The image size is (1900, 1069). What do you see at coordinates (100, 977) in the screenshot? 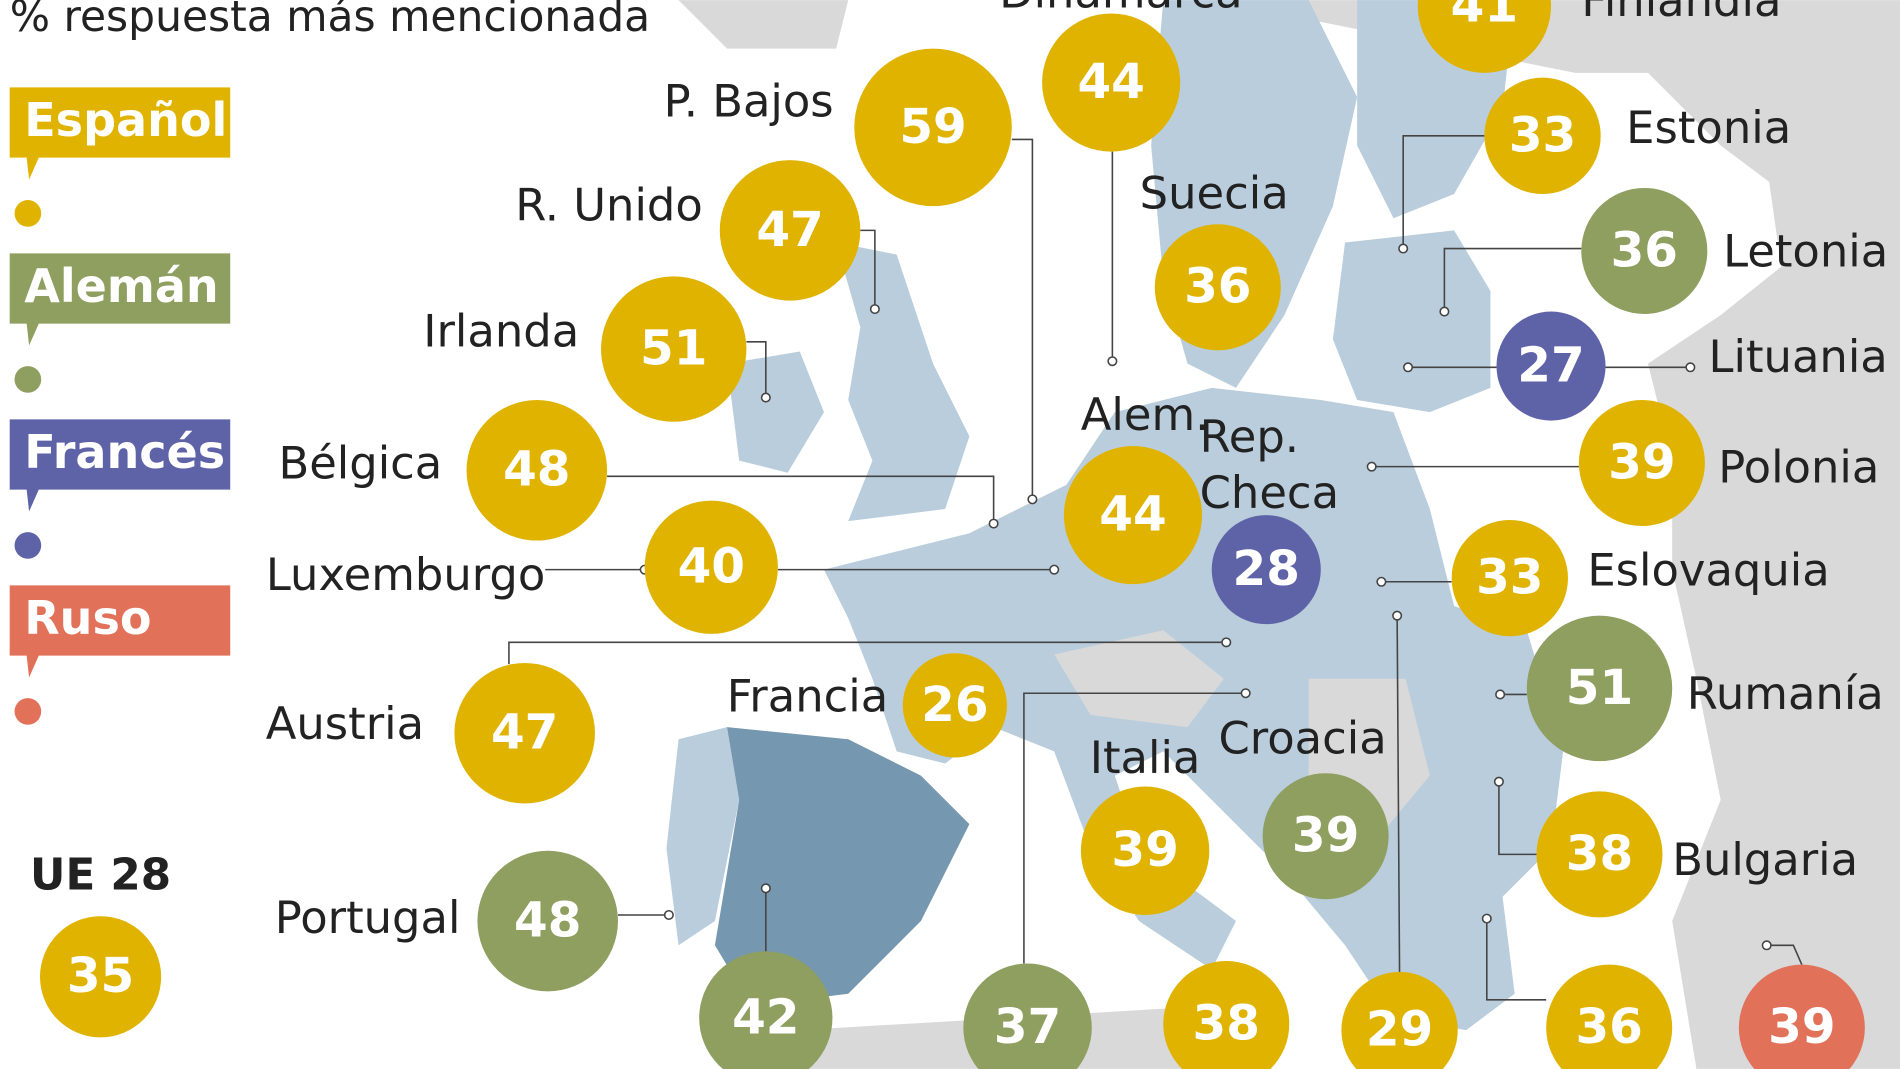
I see `eu-bubble` at bounding box center [100, 977].